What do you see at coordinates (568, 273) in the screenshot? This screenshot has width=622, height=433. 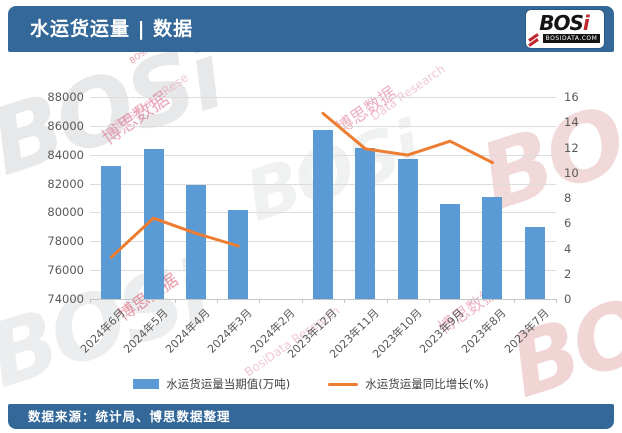 I see `y-axis-right-tick-label: 2` at bounding box center [568, 273].